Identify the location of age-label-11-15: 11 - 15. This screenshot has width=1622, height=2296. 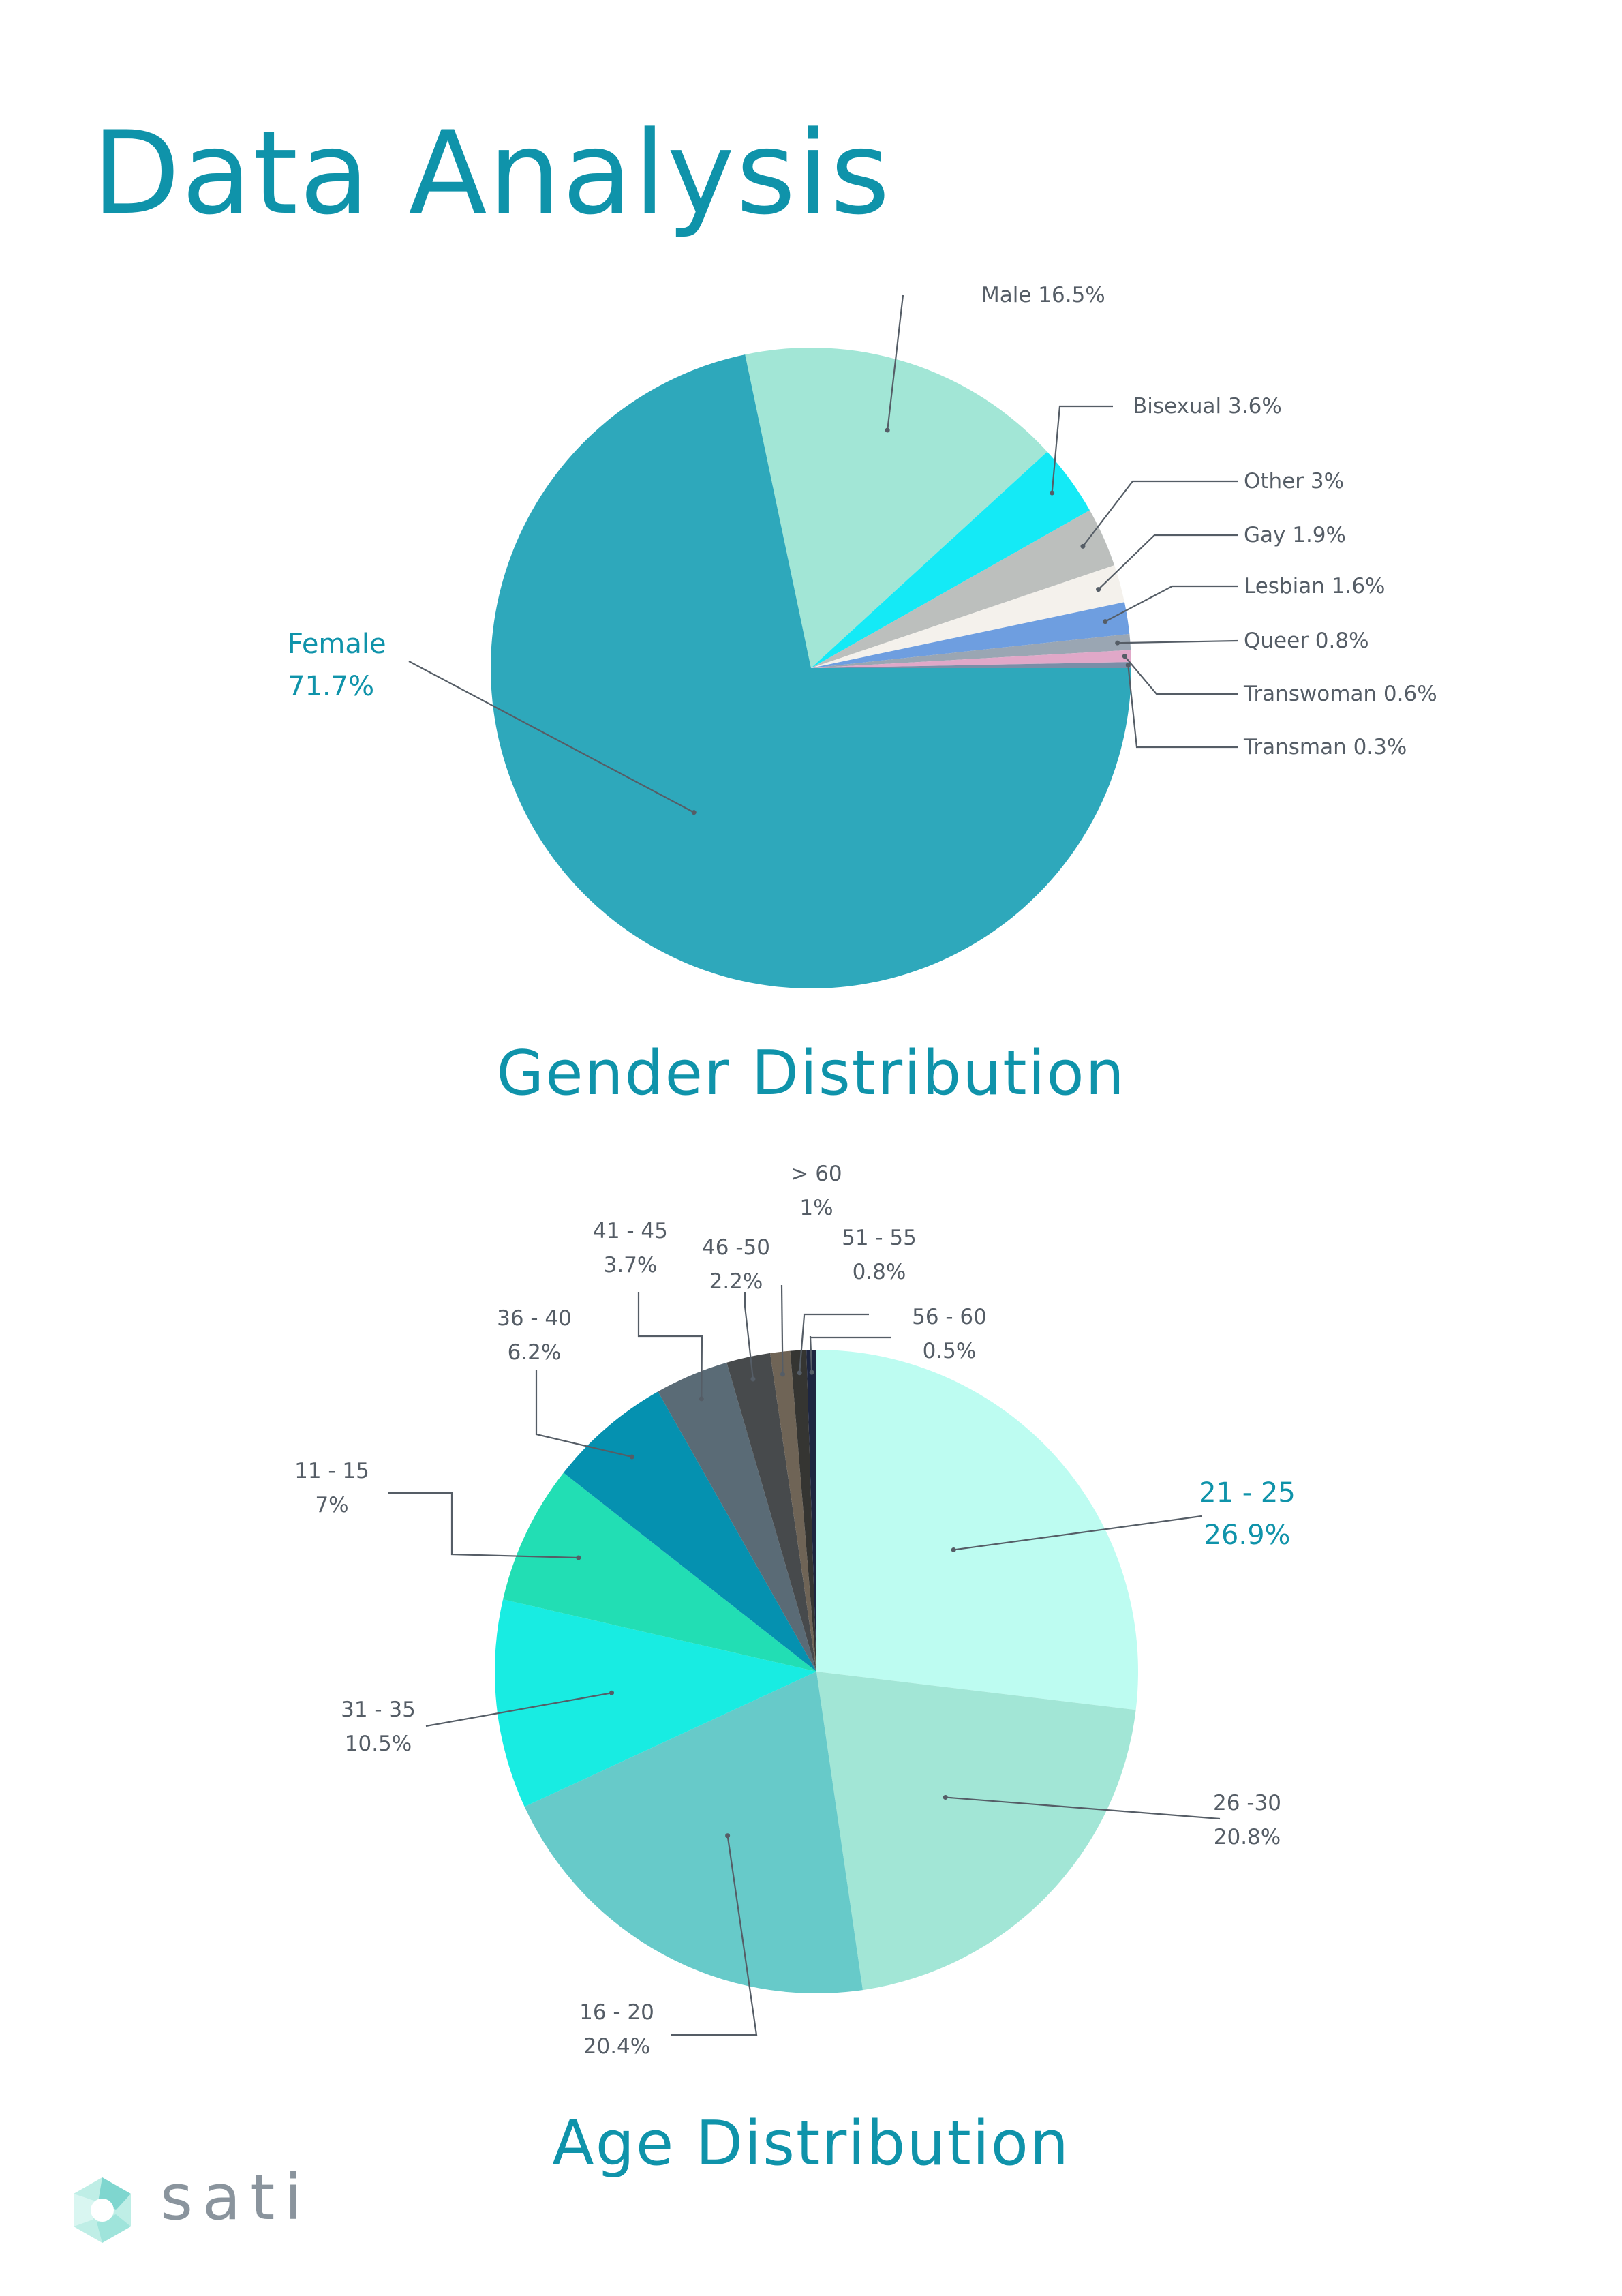
(331, 1471).